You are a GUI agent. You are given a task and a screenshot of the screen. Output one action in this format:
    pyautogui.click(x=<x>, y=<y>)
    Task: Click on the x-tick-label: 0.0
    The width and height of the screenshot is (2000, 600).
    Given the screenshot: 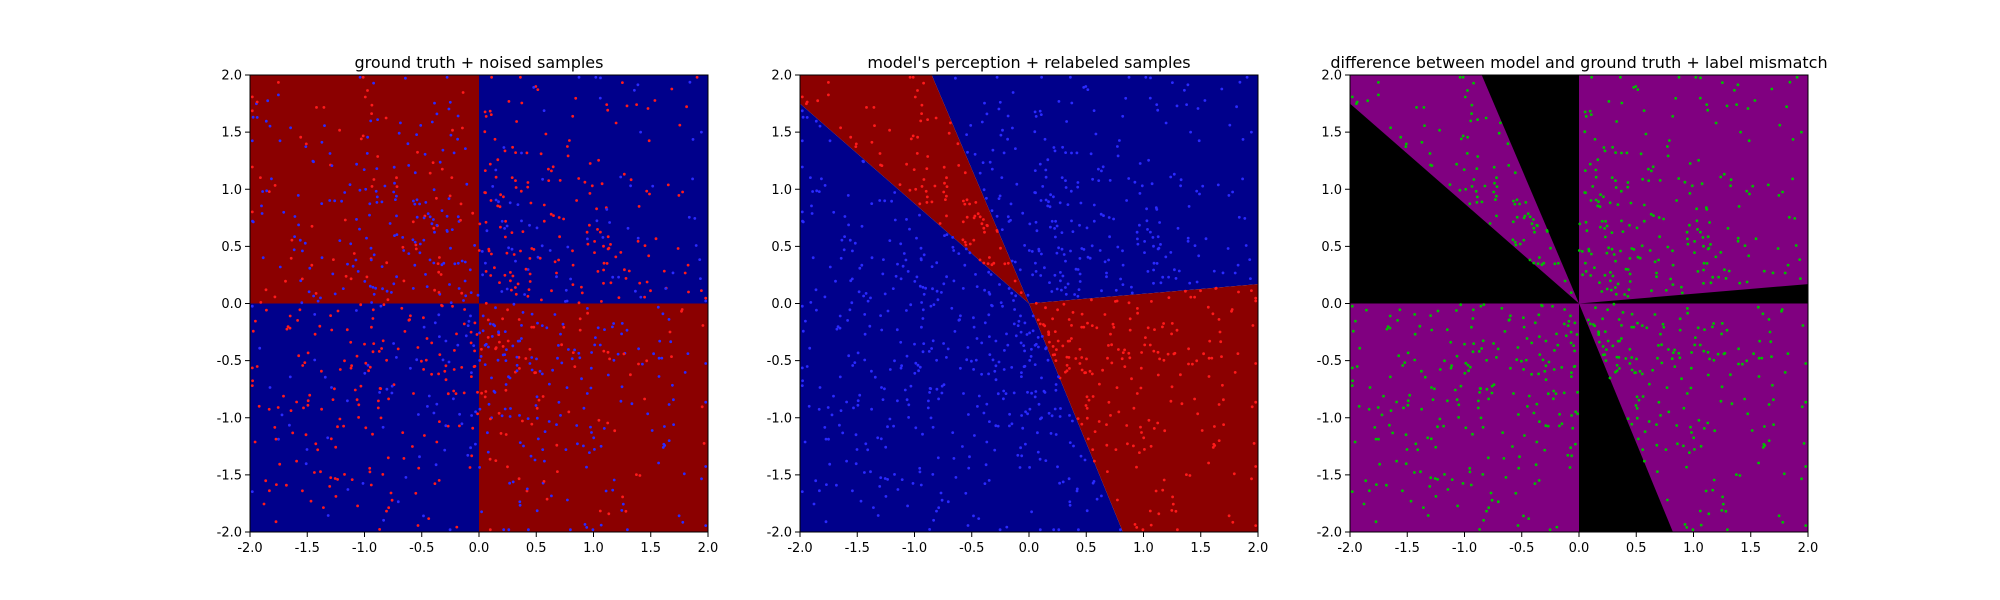 What is the action you would take?
    pyautogui.click(x=479, y=548)
    